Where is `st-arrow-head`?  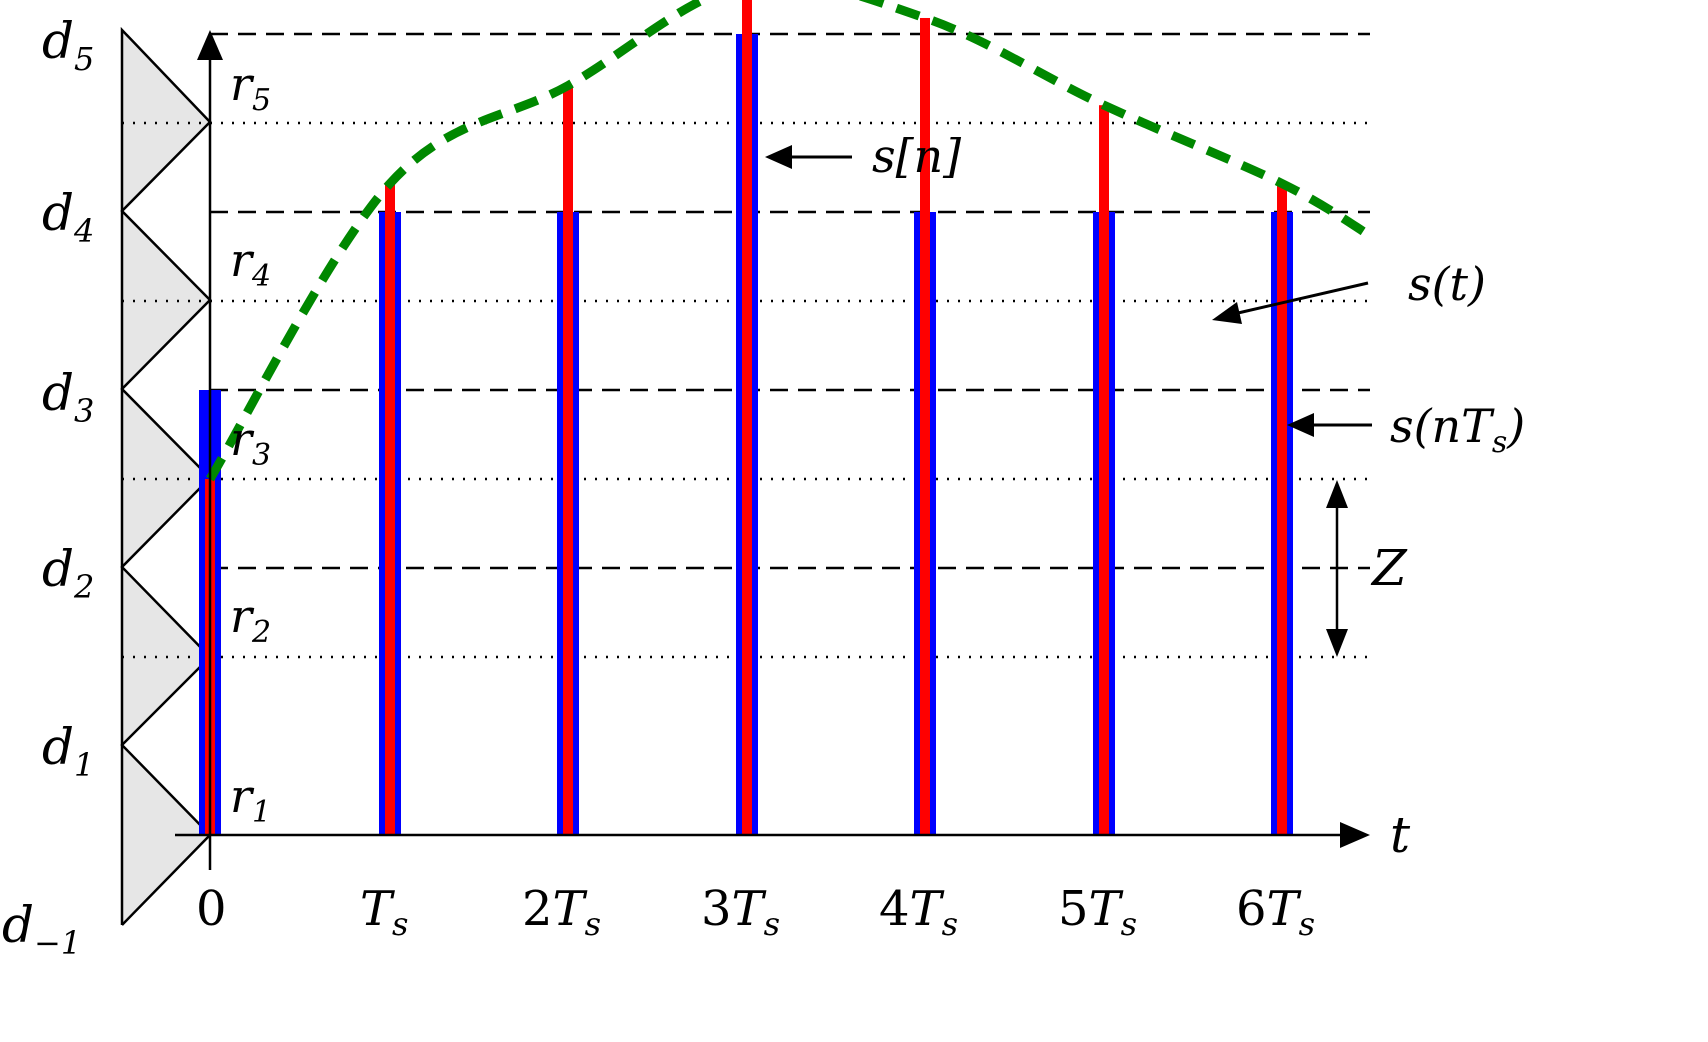
st-arrow-head is located at coordinates (1227, 313).